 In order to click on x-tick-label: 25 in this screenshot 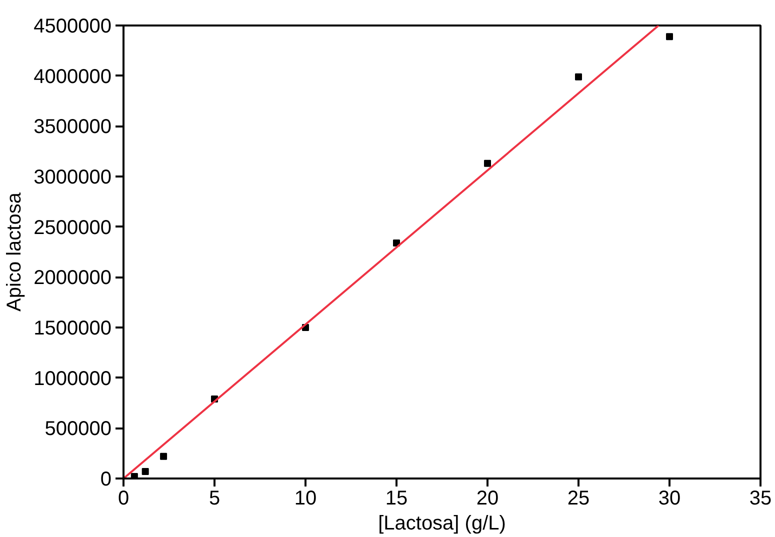, I will do `click(578, 499)`.